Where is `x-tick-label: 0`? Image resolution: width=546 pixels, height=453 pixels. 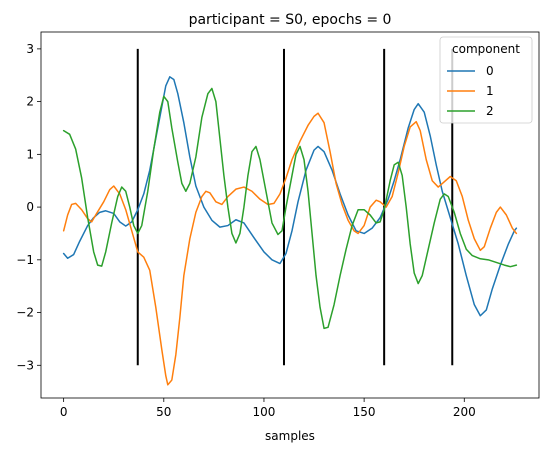
x-tick-label: 0 is located at coordinates (64, 412).